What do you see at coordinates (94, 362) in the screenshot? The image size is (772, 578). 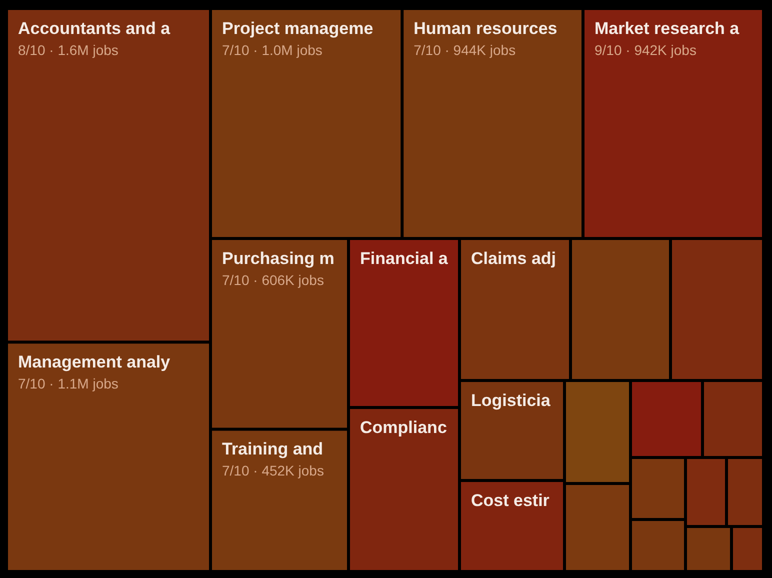 I see `category-label: Management analy` at bounding box center [94, 362].